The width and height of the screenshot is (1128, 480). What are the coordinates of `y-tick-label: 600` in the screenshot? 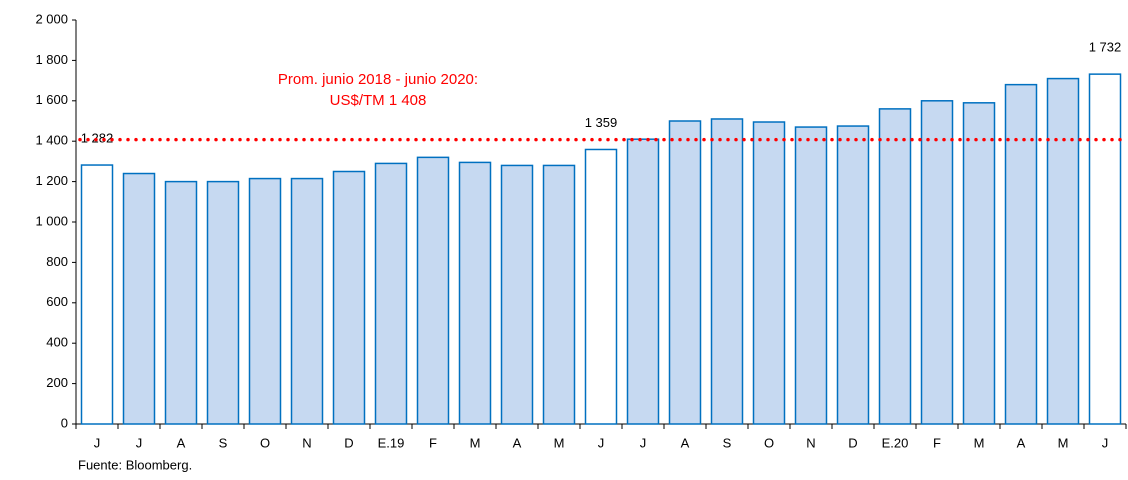 It's located at (57, 301).